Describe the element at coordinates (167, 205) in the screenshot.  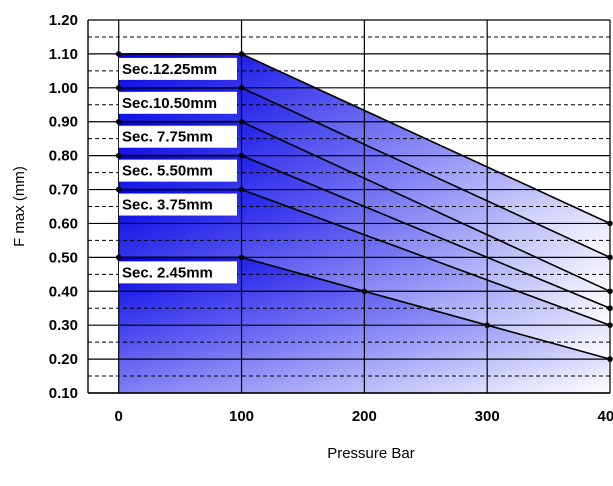
I see `series-label: Sec. 3.75mm` at that location.